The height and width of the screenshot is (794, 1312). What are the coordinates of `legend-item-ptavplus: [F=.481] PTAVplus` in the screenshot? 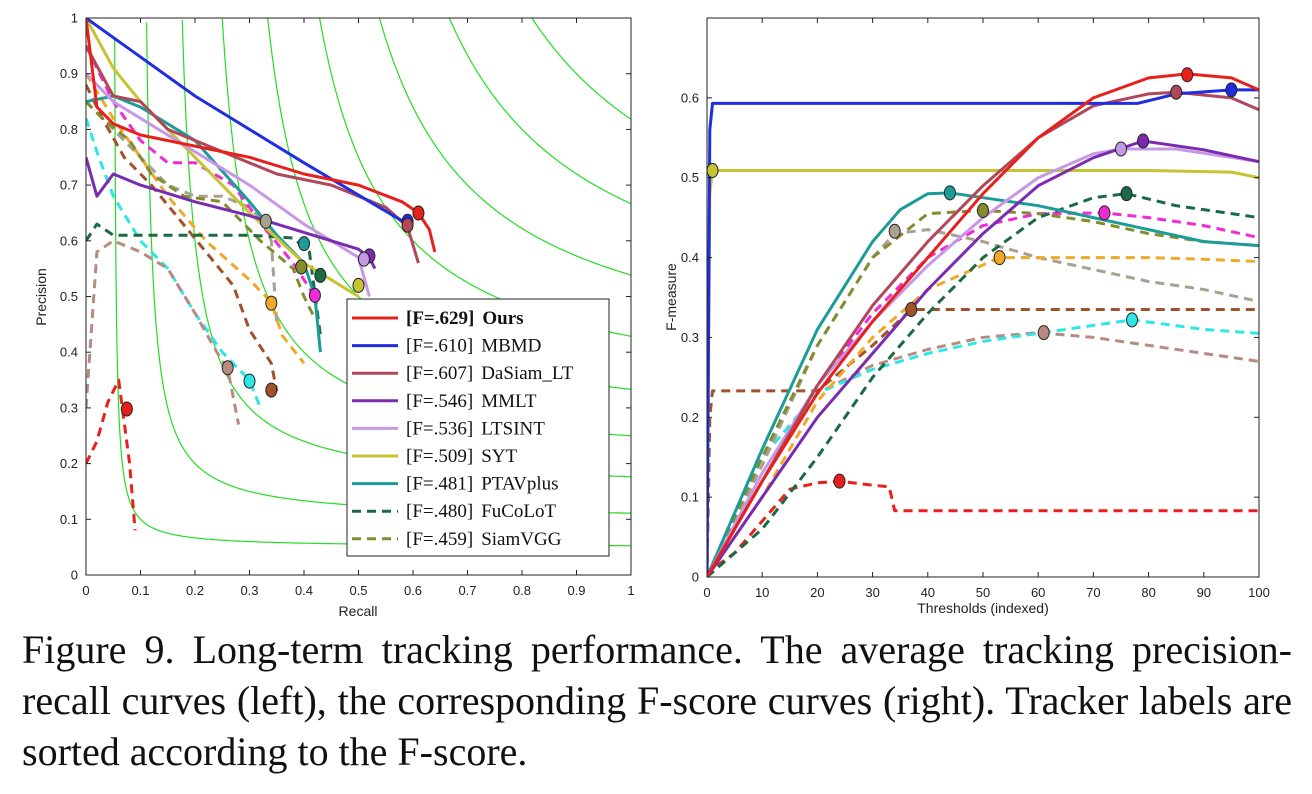 It's located at (482, 484).